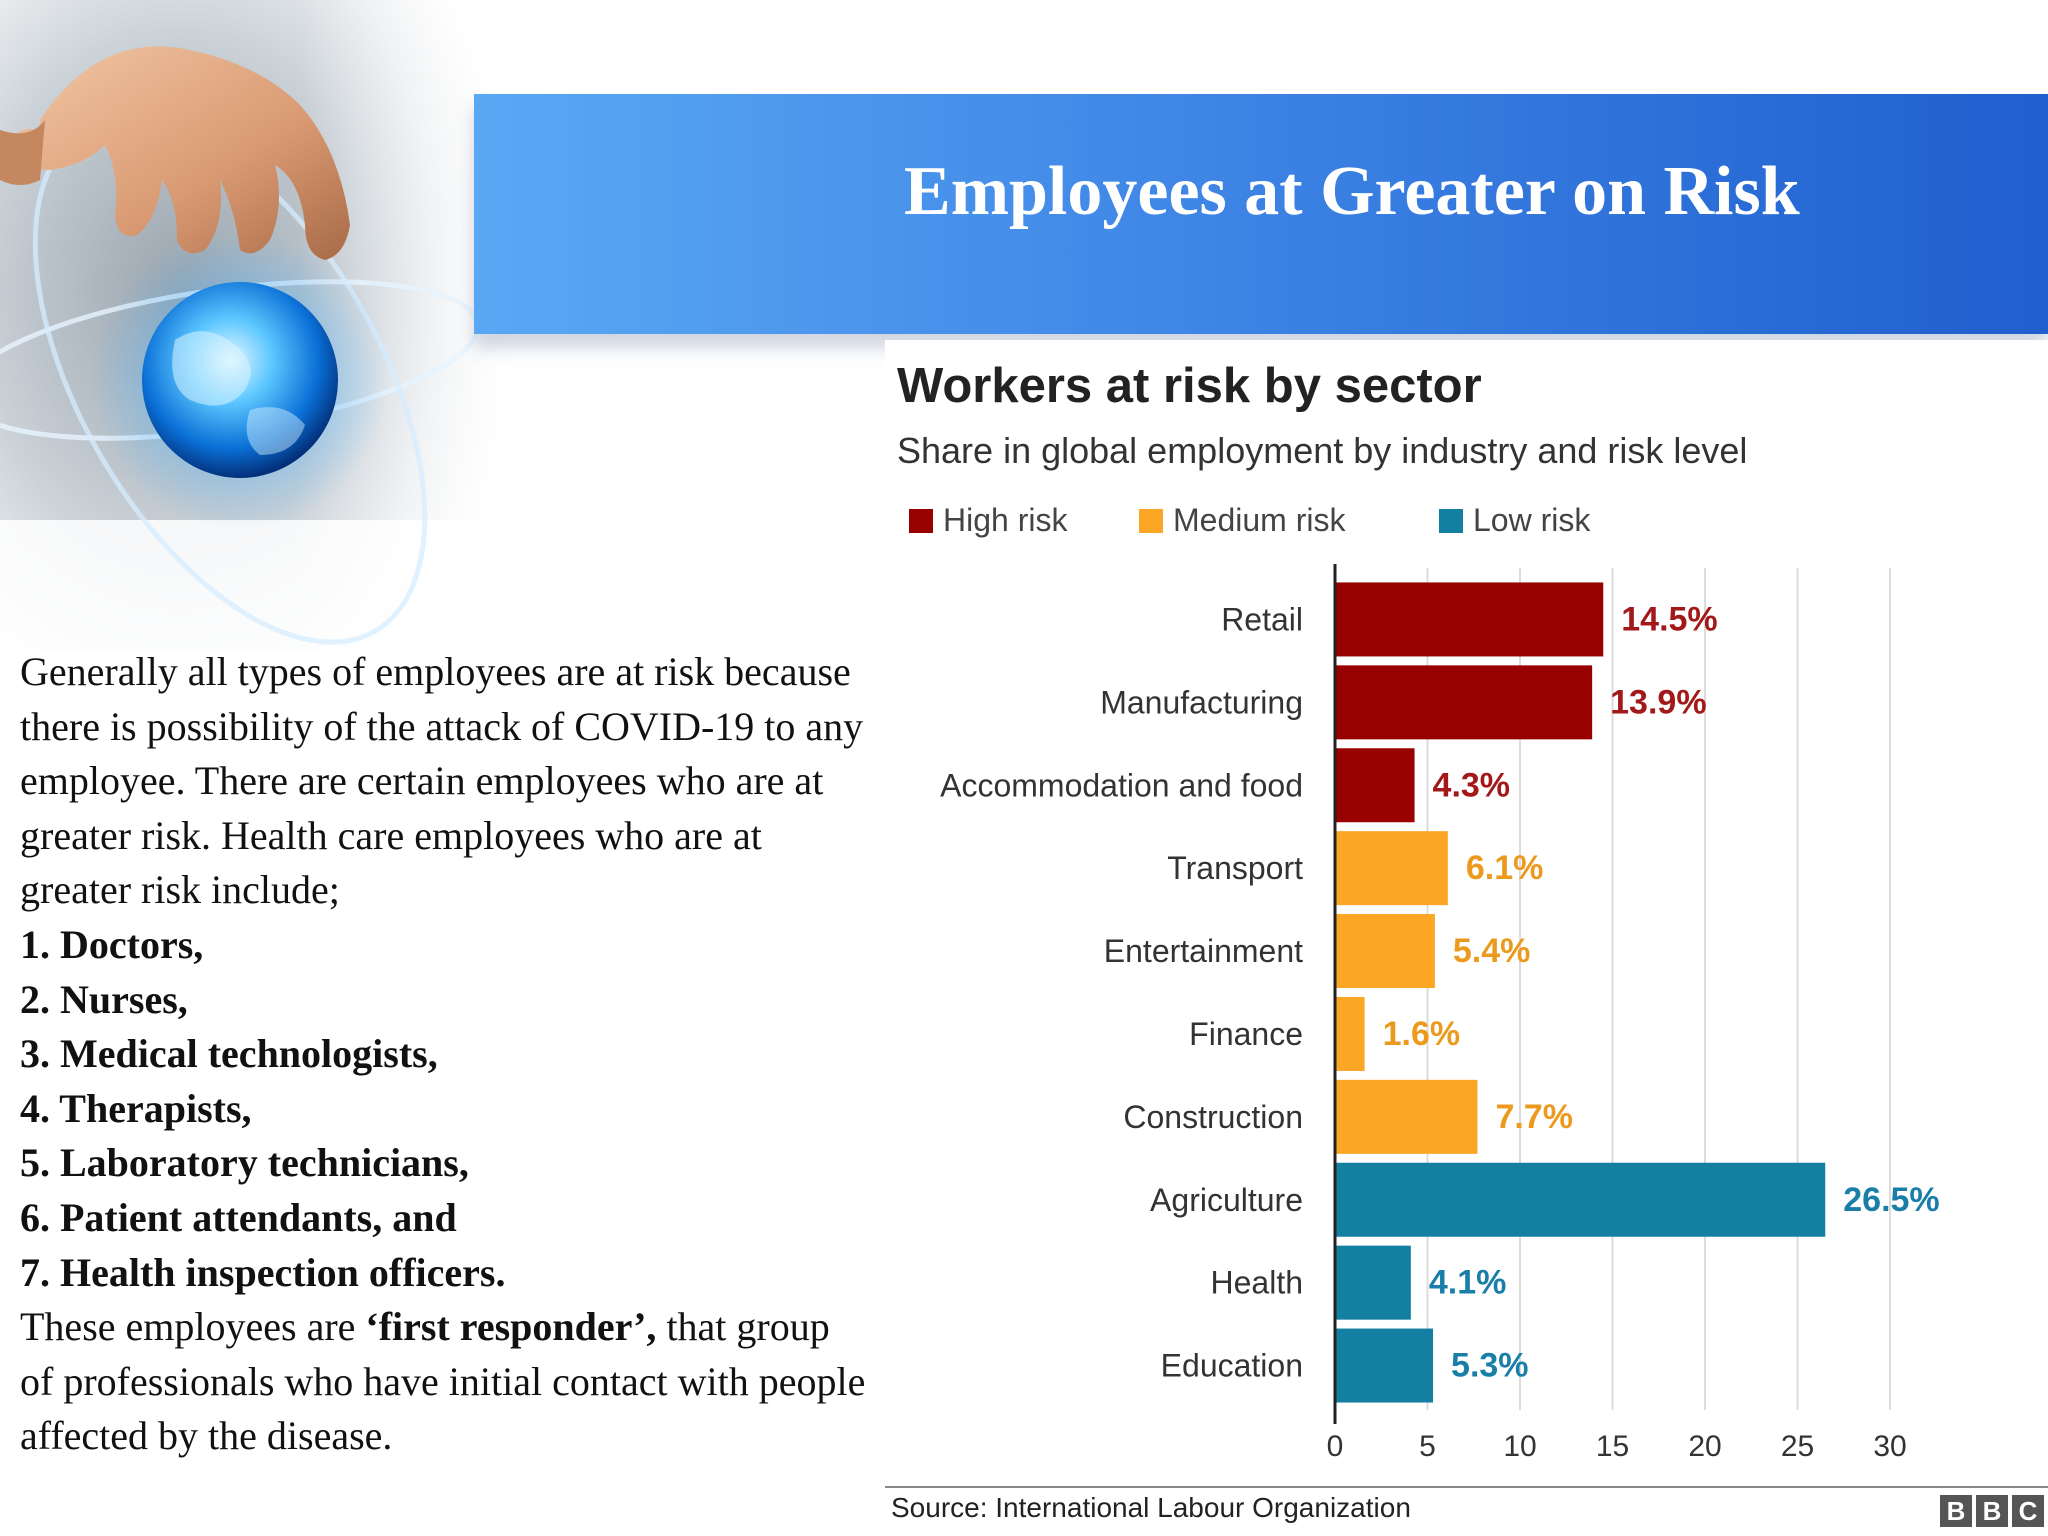 Image resolution: width=2048 pixels, height=1536 pixels. Describe the element at coordinates (1797, 1446) in the screenshot. I see `x-tick-label: 25` at that location.